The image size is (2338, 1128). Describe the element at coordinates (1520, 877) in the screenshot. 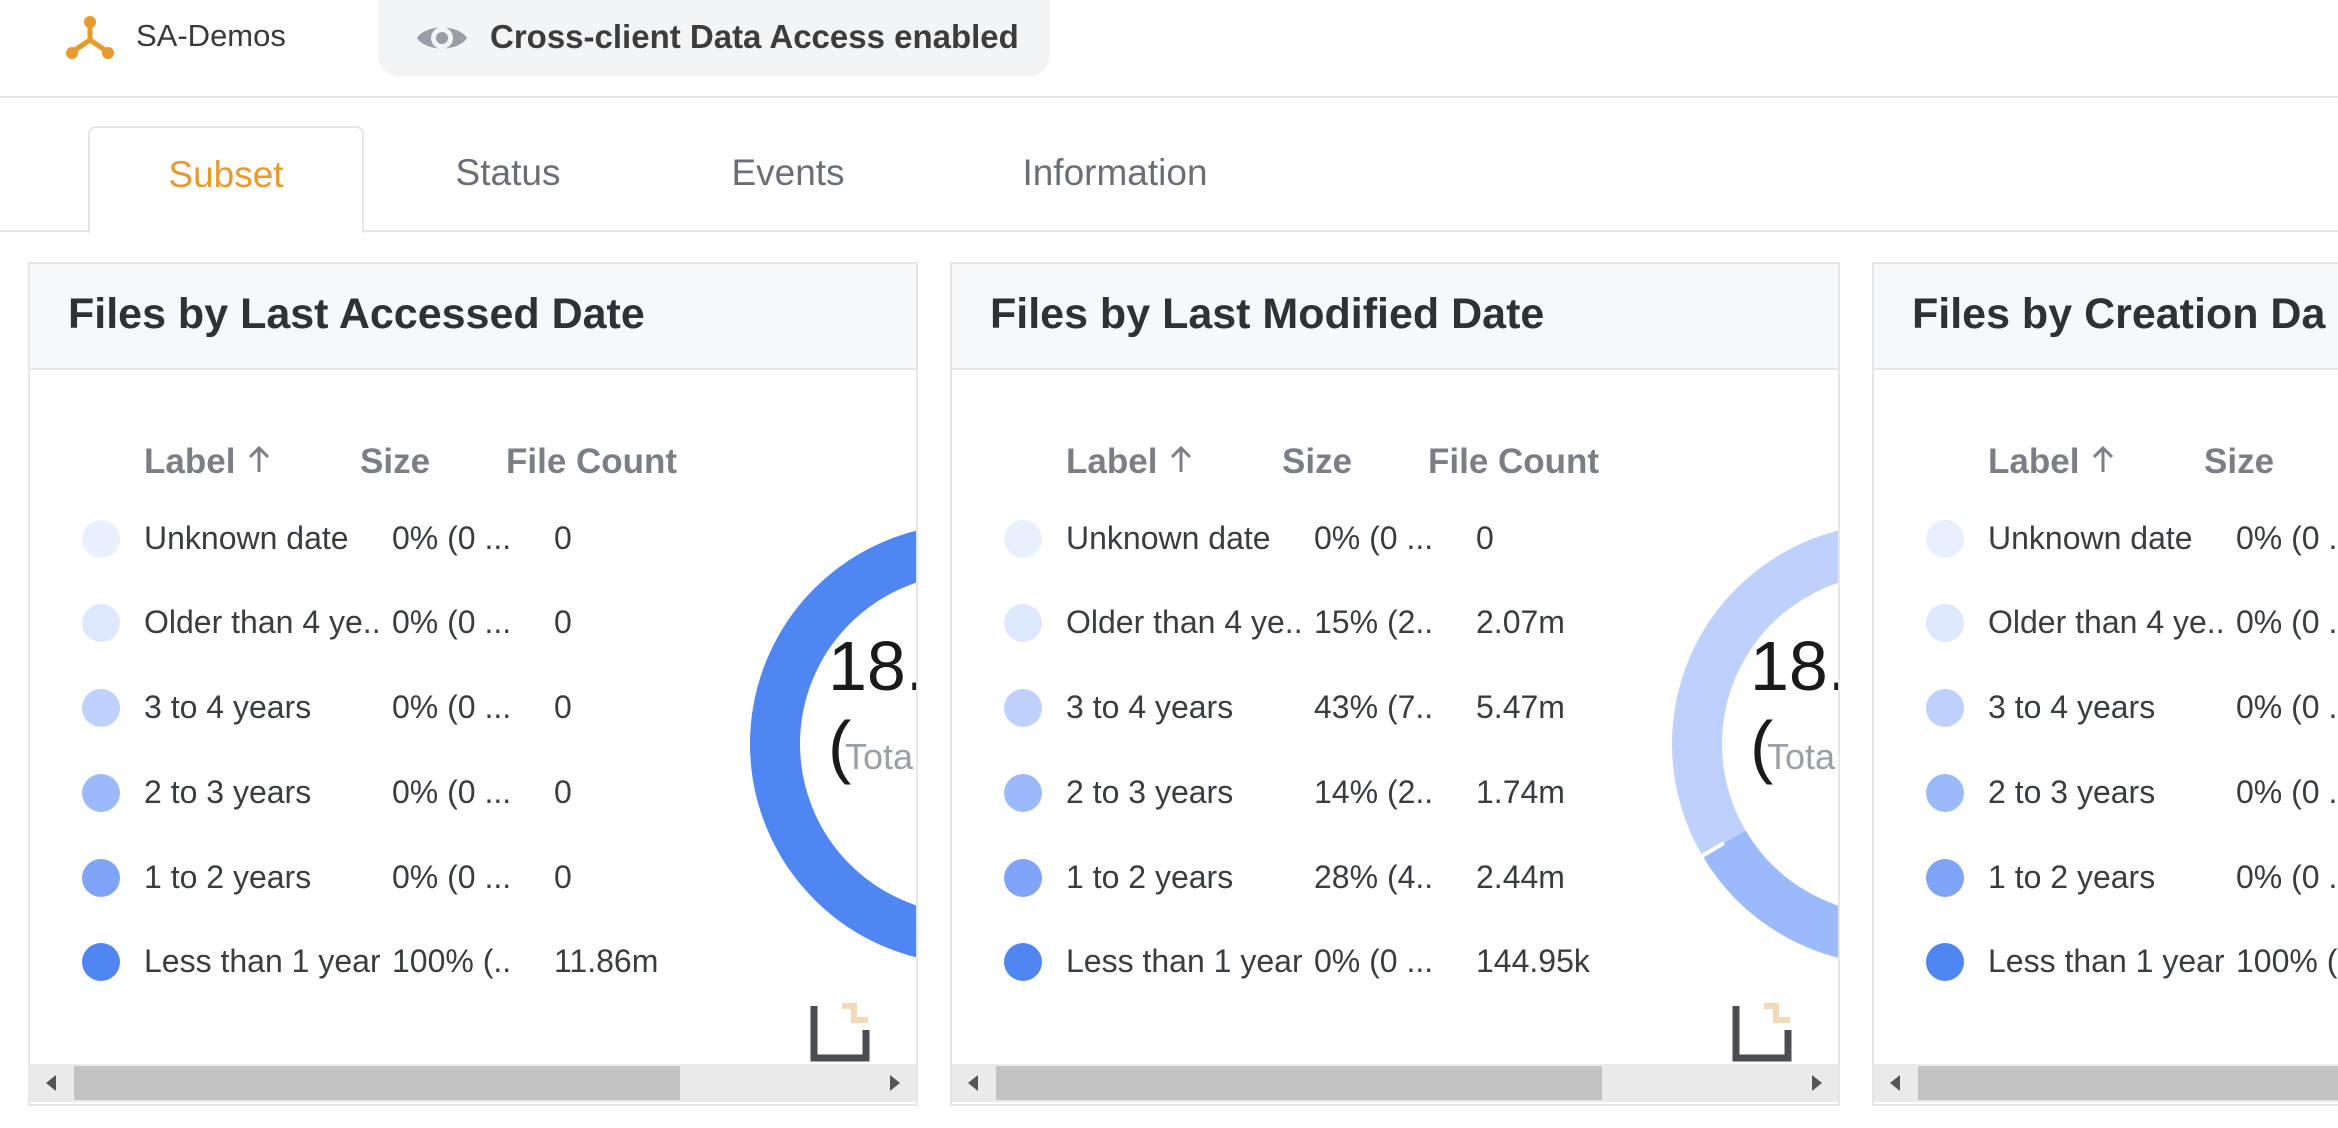

I see `row-count: 2.44m` at that location.